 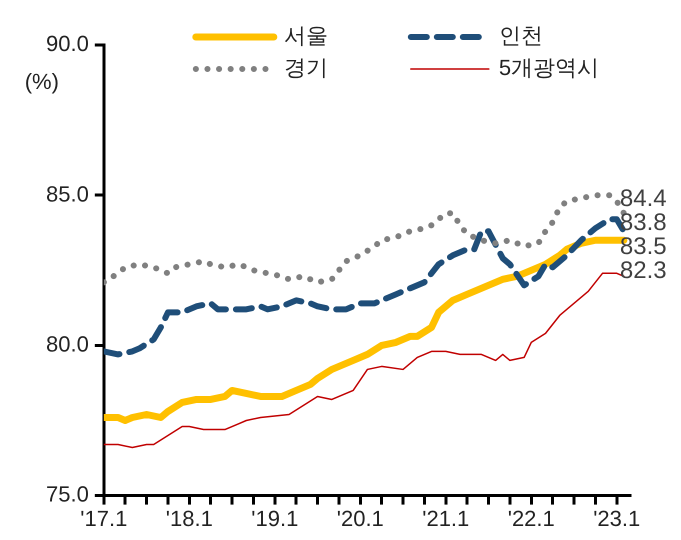 I want to click on x-tick-label: '17.1, so click(x=104, y=518).